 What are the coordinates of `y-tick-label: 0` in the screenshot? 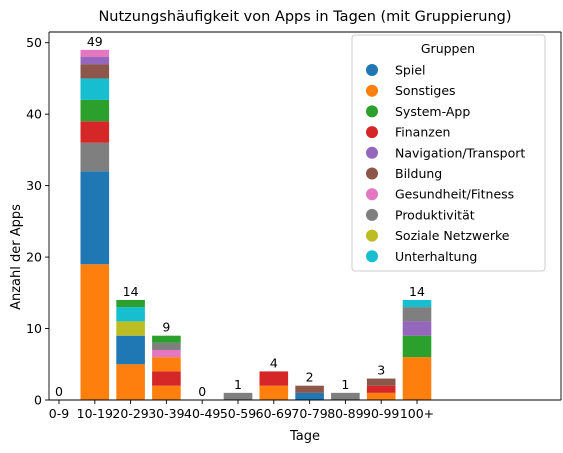 It's located at (38, 400).